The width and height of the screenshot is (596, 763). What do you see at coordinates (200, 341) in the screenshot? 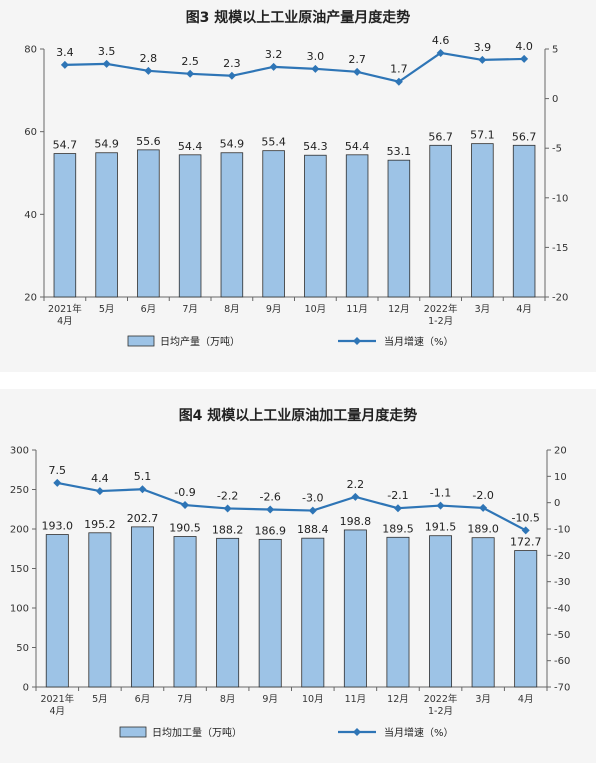
I see `legend-bar-label: 日均产量（万吨）` at bounding box center [200, 341].